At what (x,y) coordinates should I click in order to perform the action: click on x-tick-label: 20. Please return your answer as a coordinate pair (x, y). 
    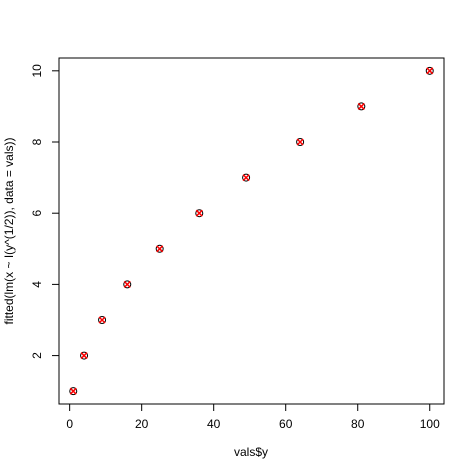
    Looking at the image, I should click on (142, 424).